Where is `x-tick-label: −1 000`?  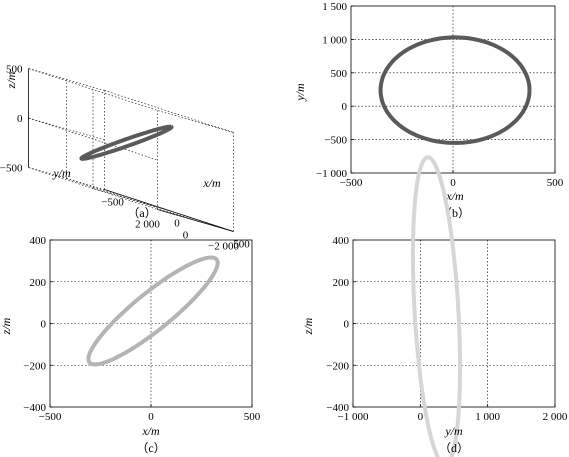 x-tick-label: −1 000 is located at coordinates (353, 417).